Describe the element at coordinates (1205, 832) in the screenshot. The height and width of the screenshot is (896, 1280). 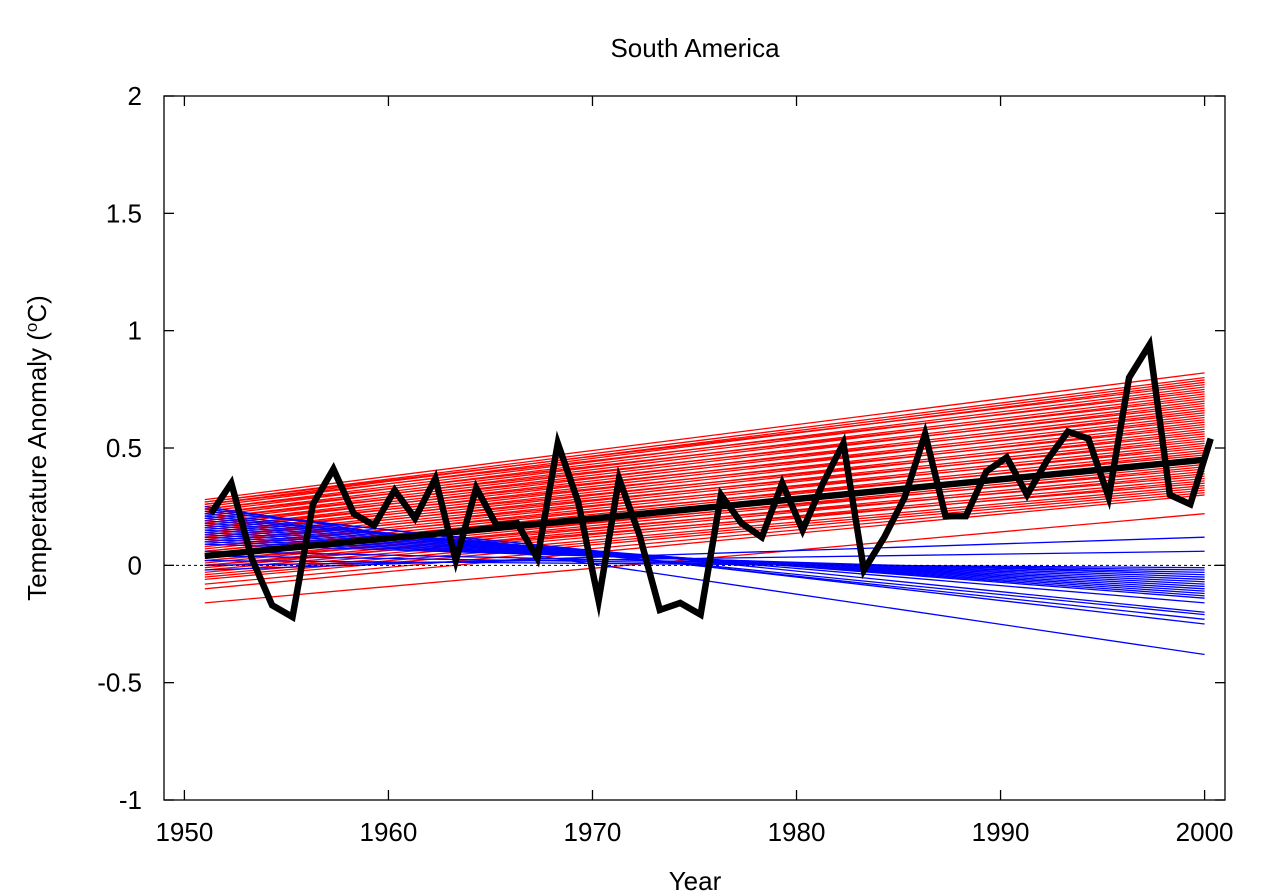
I see `x-tick-label: 2000` at that location.